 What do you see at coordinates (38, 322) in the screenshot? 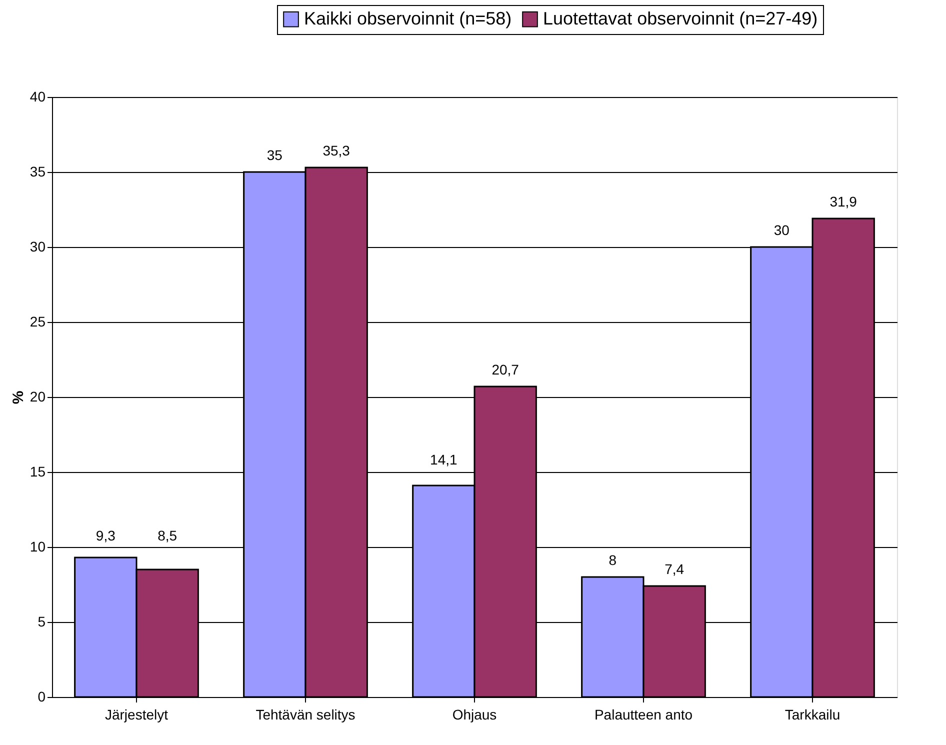
I see `y-tick-label: 25` at bounding box center [38, 322].